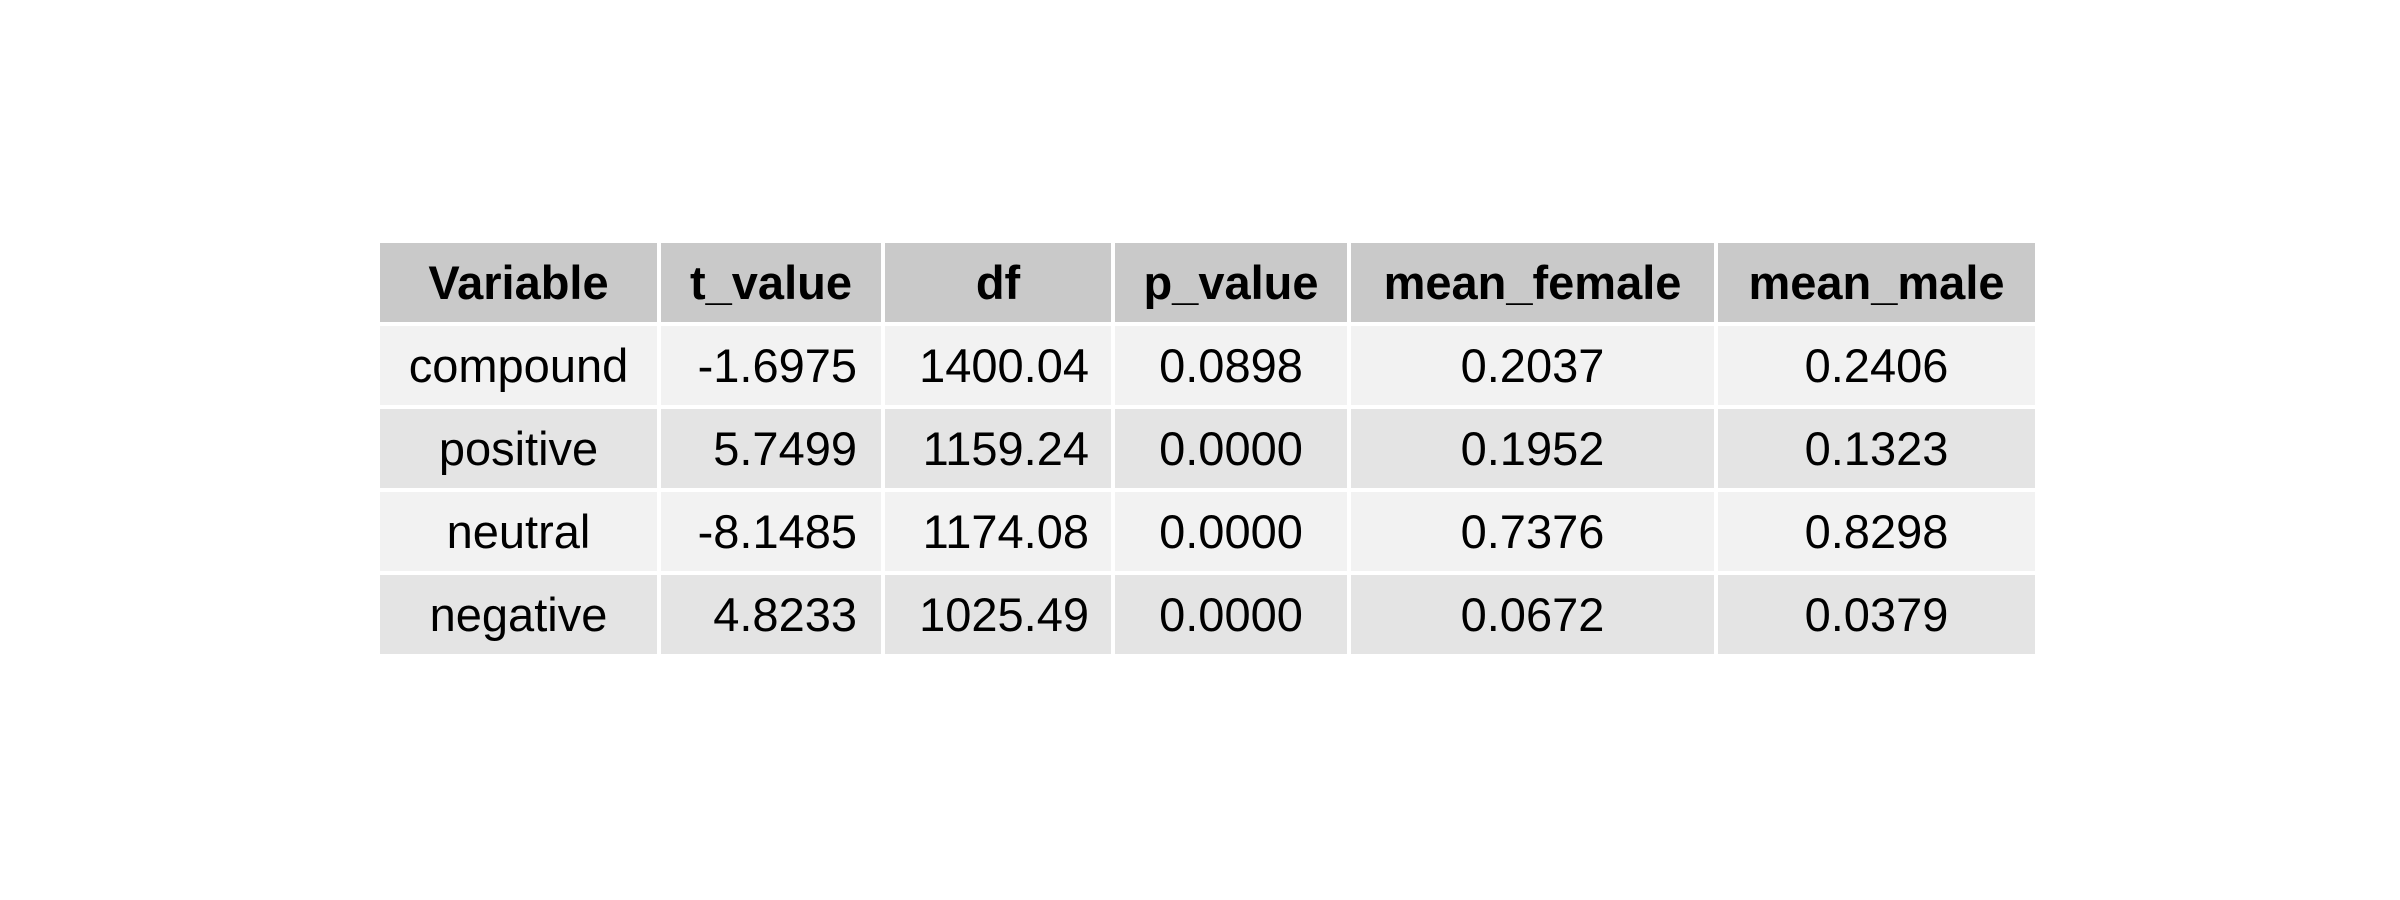  What do you see at coordinates (771, 282) in the screenshot?
I see `header-t-value: t_value` at bounding box center [771, 282].